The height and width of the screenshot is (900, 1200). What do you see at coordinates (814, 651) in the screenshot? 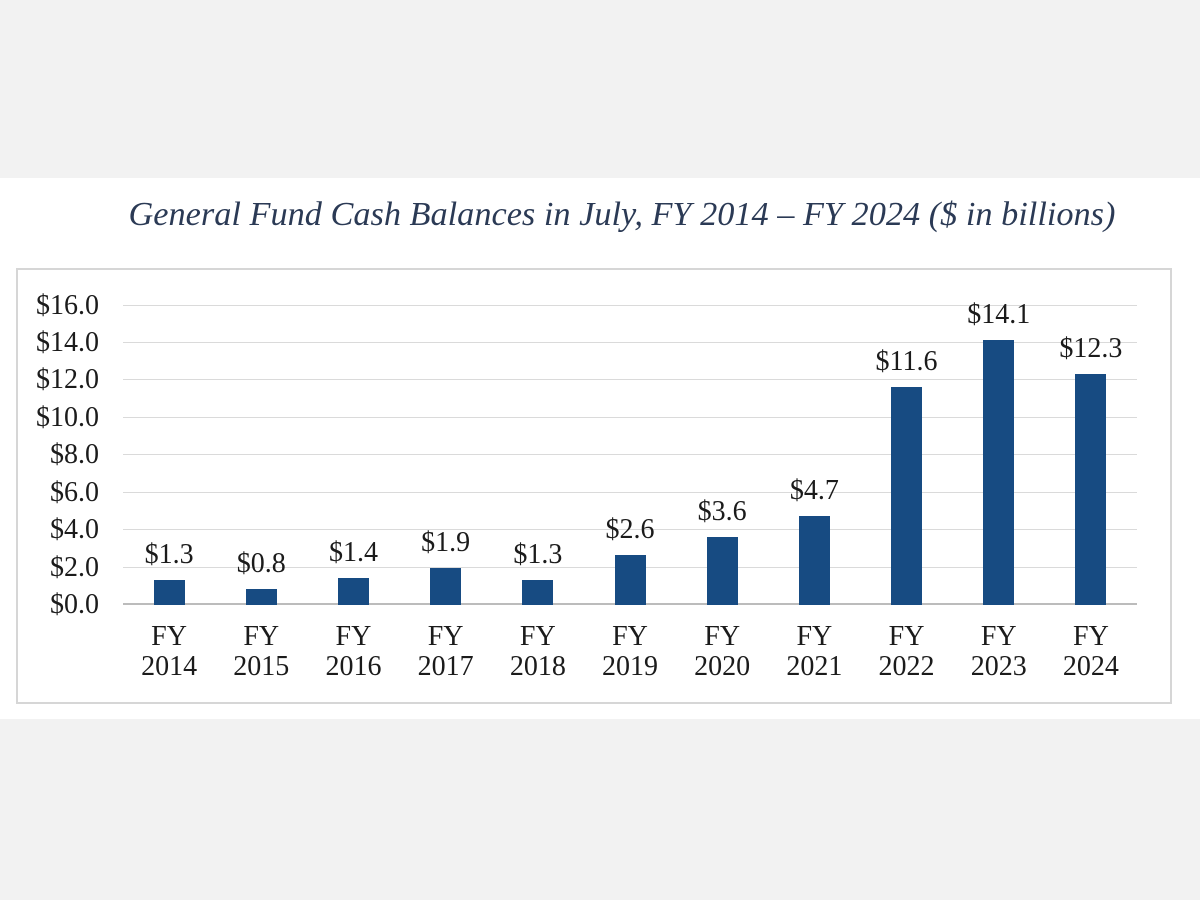
I see `x-tick-label: FY 2021` at bounding box center [814, 651].